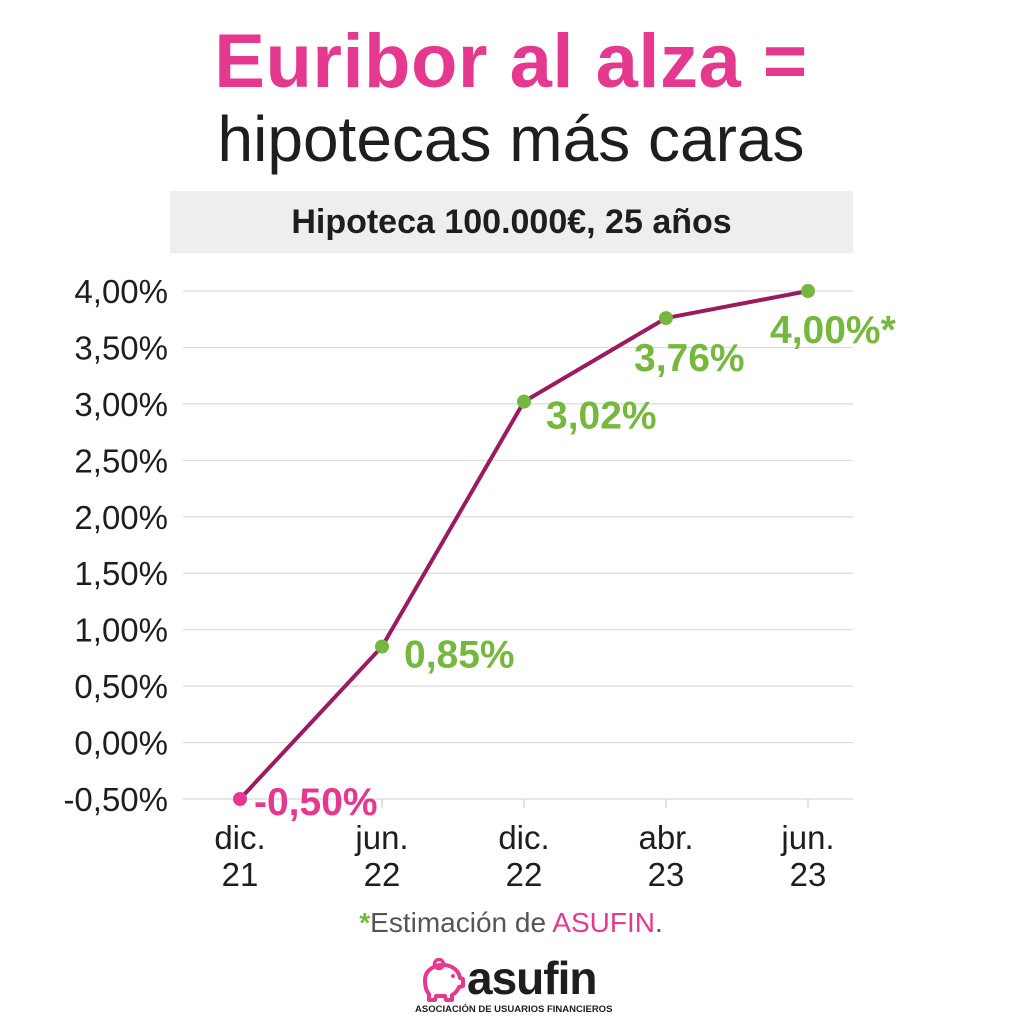 Image resolution: width=1022 pixels, height=1024 pixels. Describe the element at coordinates (444, 980) in the screenshot. I see `piggy-bank-icon` at that location.